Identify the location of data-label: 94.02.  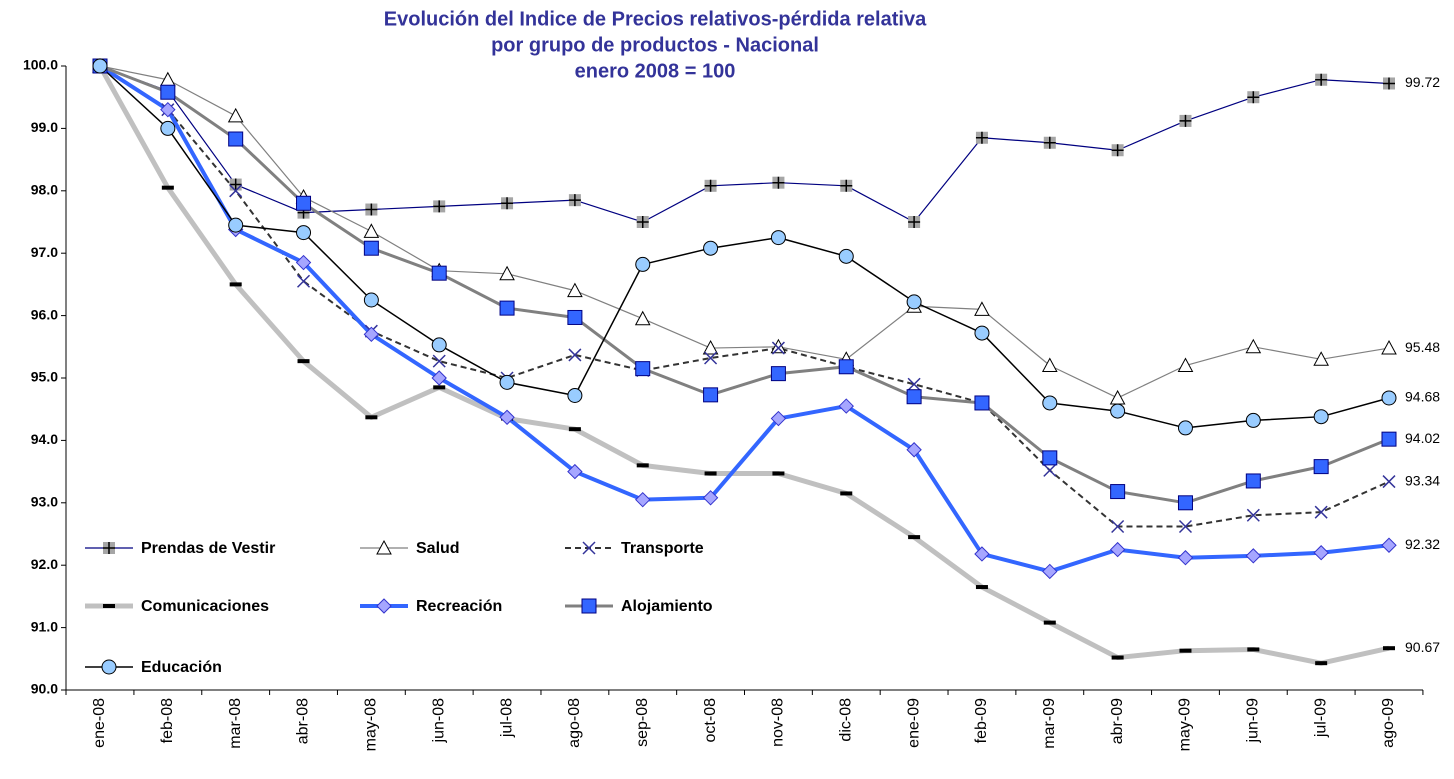
(1422, 438).